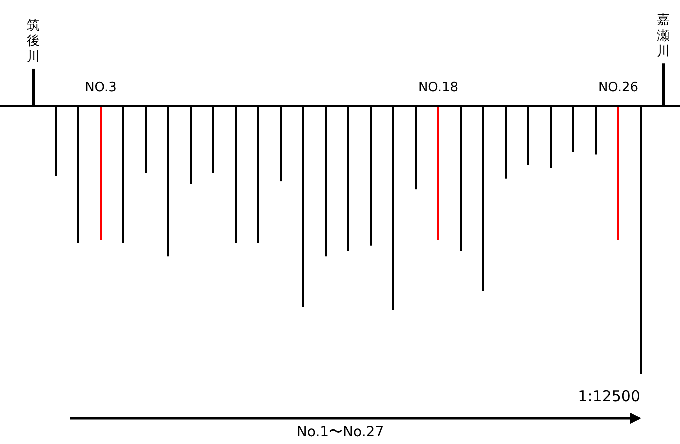 The image size is (680, 444). Describe the element at coordinates (609, 397) in the screenshot. I see `text: 1:12500` at that location.